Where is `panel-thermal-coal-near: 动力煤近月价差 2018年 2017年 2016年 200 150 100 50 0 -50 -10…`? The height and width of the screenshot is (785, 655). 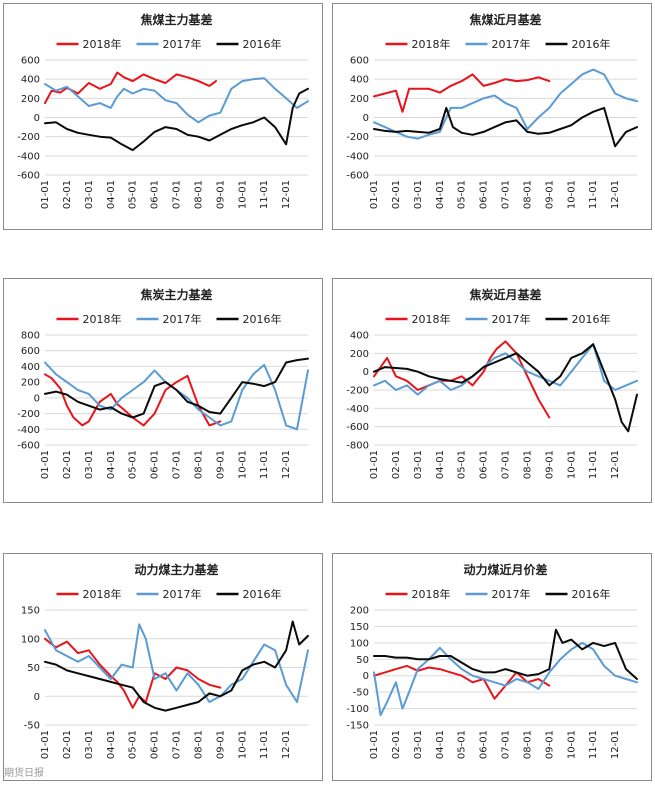
panel-thermal-coal-near: 动力煤近月价差 2018年 2017年 2016年 200 150 100 50 0 -50 -10… is located at coordinates (492, 667).